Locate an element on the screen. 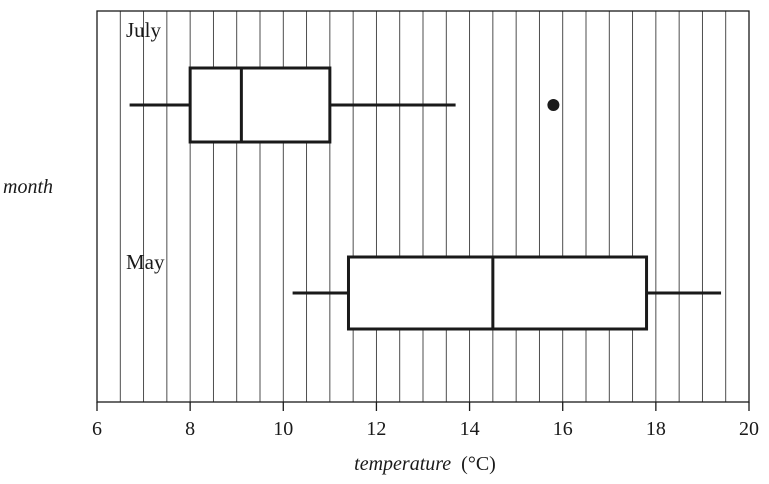  x-tick-label-14: 14 is located at coordinates (470, 429).